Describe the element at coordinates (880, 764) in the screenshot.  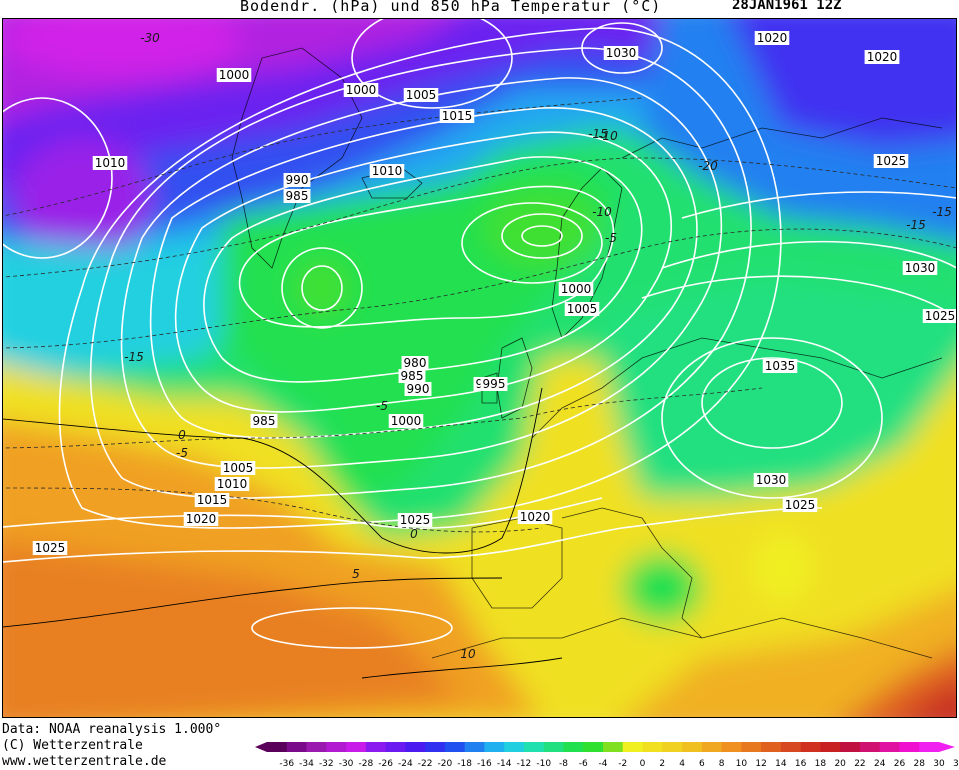
I see `legend-tick-label: 24` at that location.